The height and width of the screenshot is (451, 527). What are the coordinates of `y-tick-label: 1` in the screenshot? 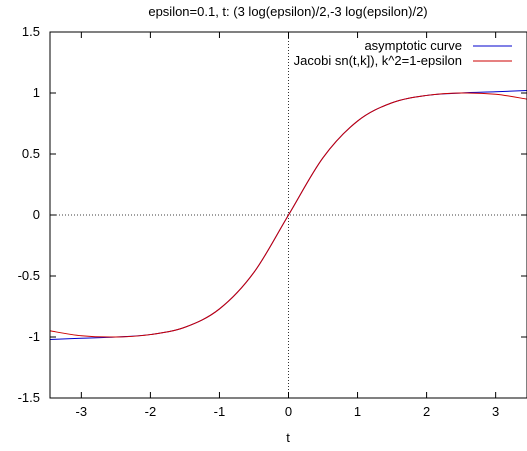 It's located at (36, 92).